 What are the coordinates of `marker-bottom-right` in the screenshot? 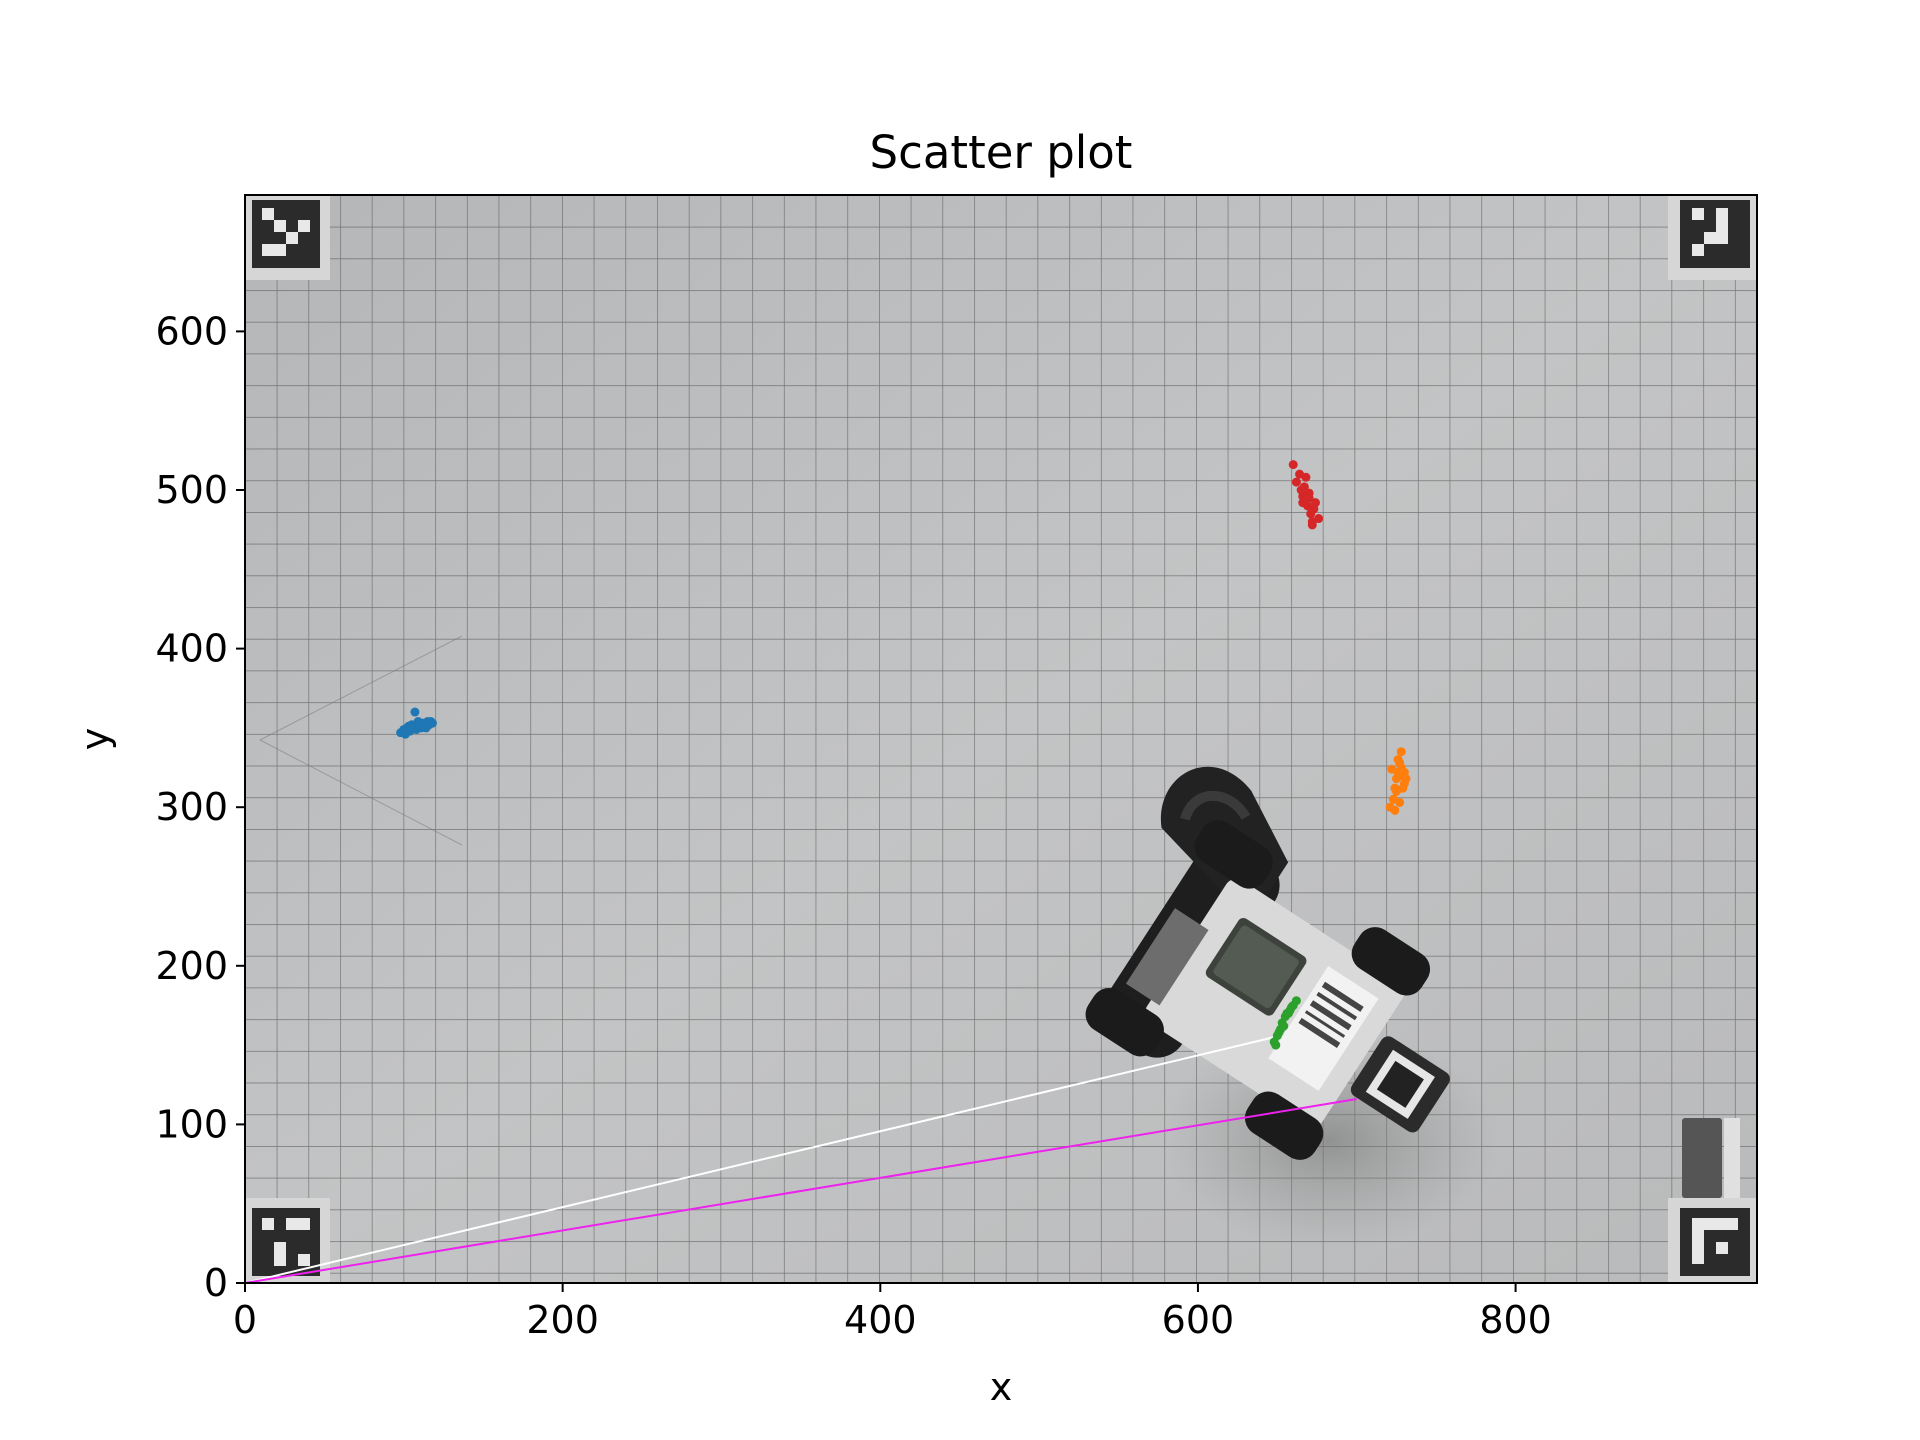 It's located at (1712, 1240).